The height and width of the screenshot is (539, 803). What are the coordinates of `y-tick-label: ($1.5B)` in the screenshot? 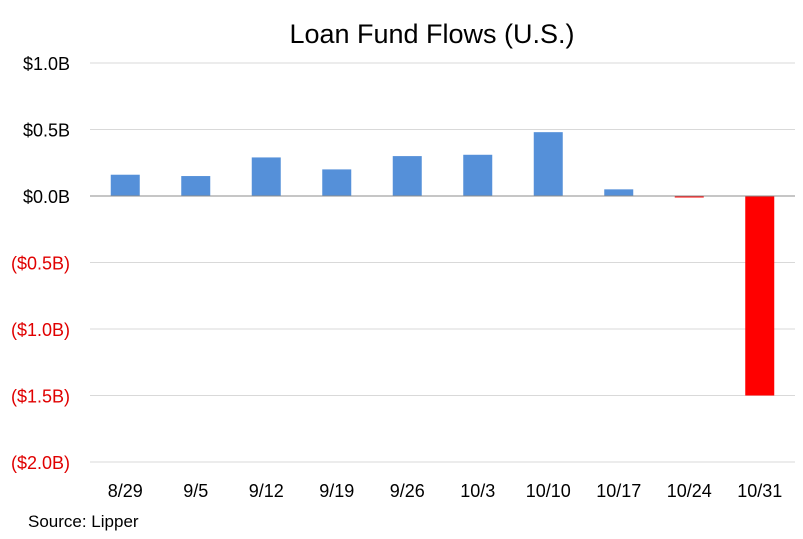 It's located at (40, 397).